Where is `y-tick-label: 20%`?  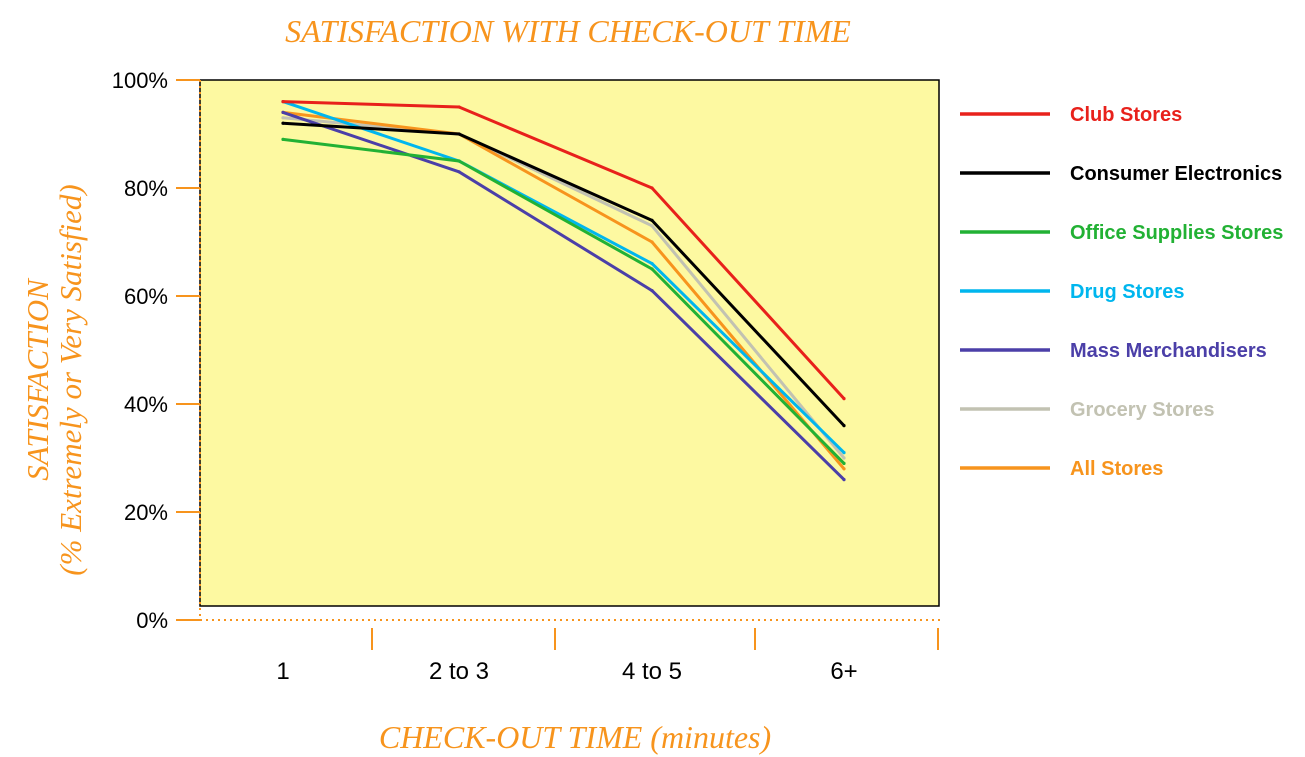
y-tick-label: 20% is located at coordinates (146, 512).